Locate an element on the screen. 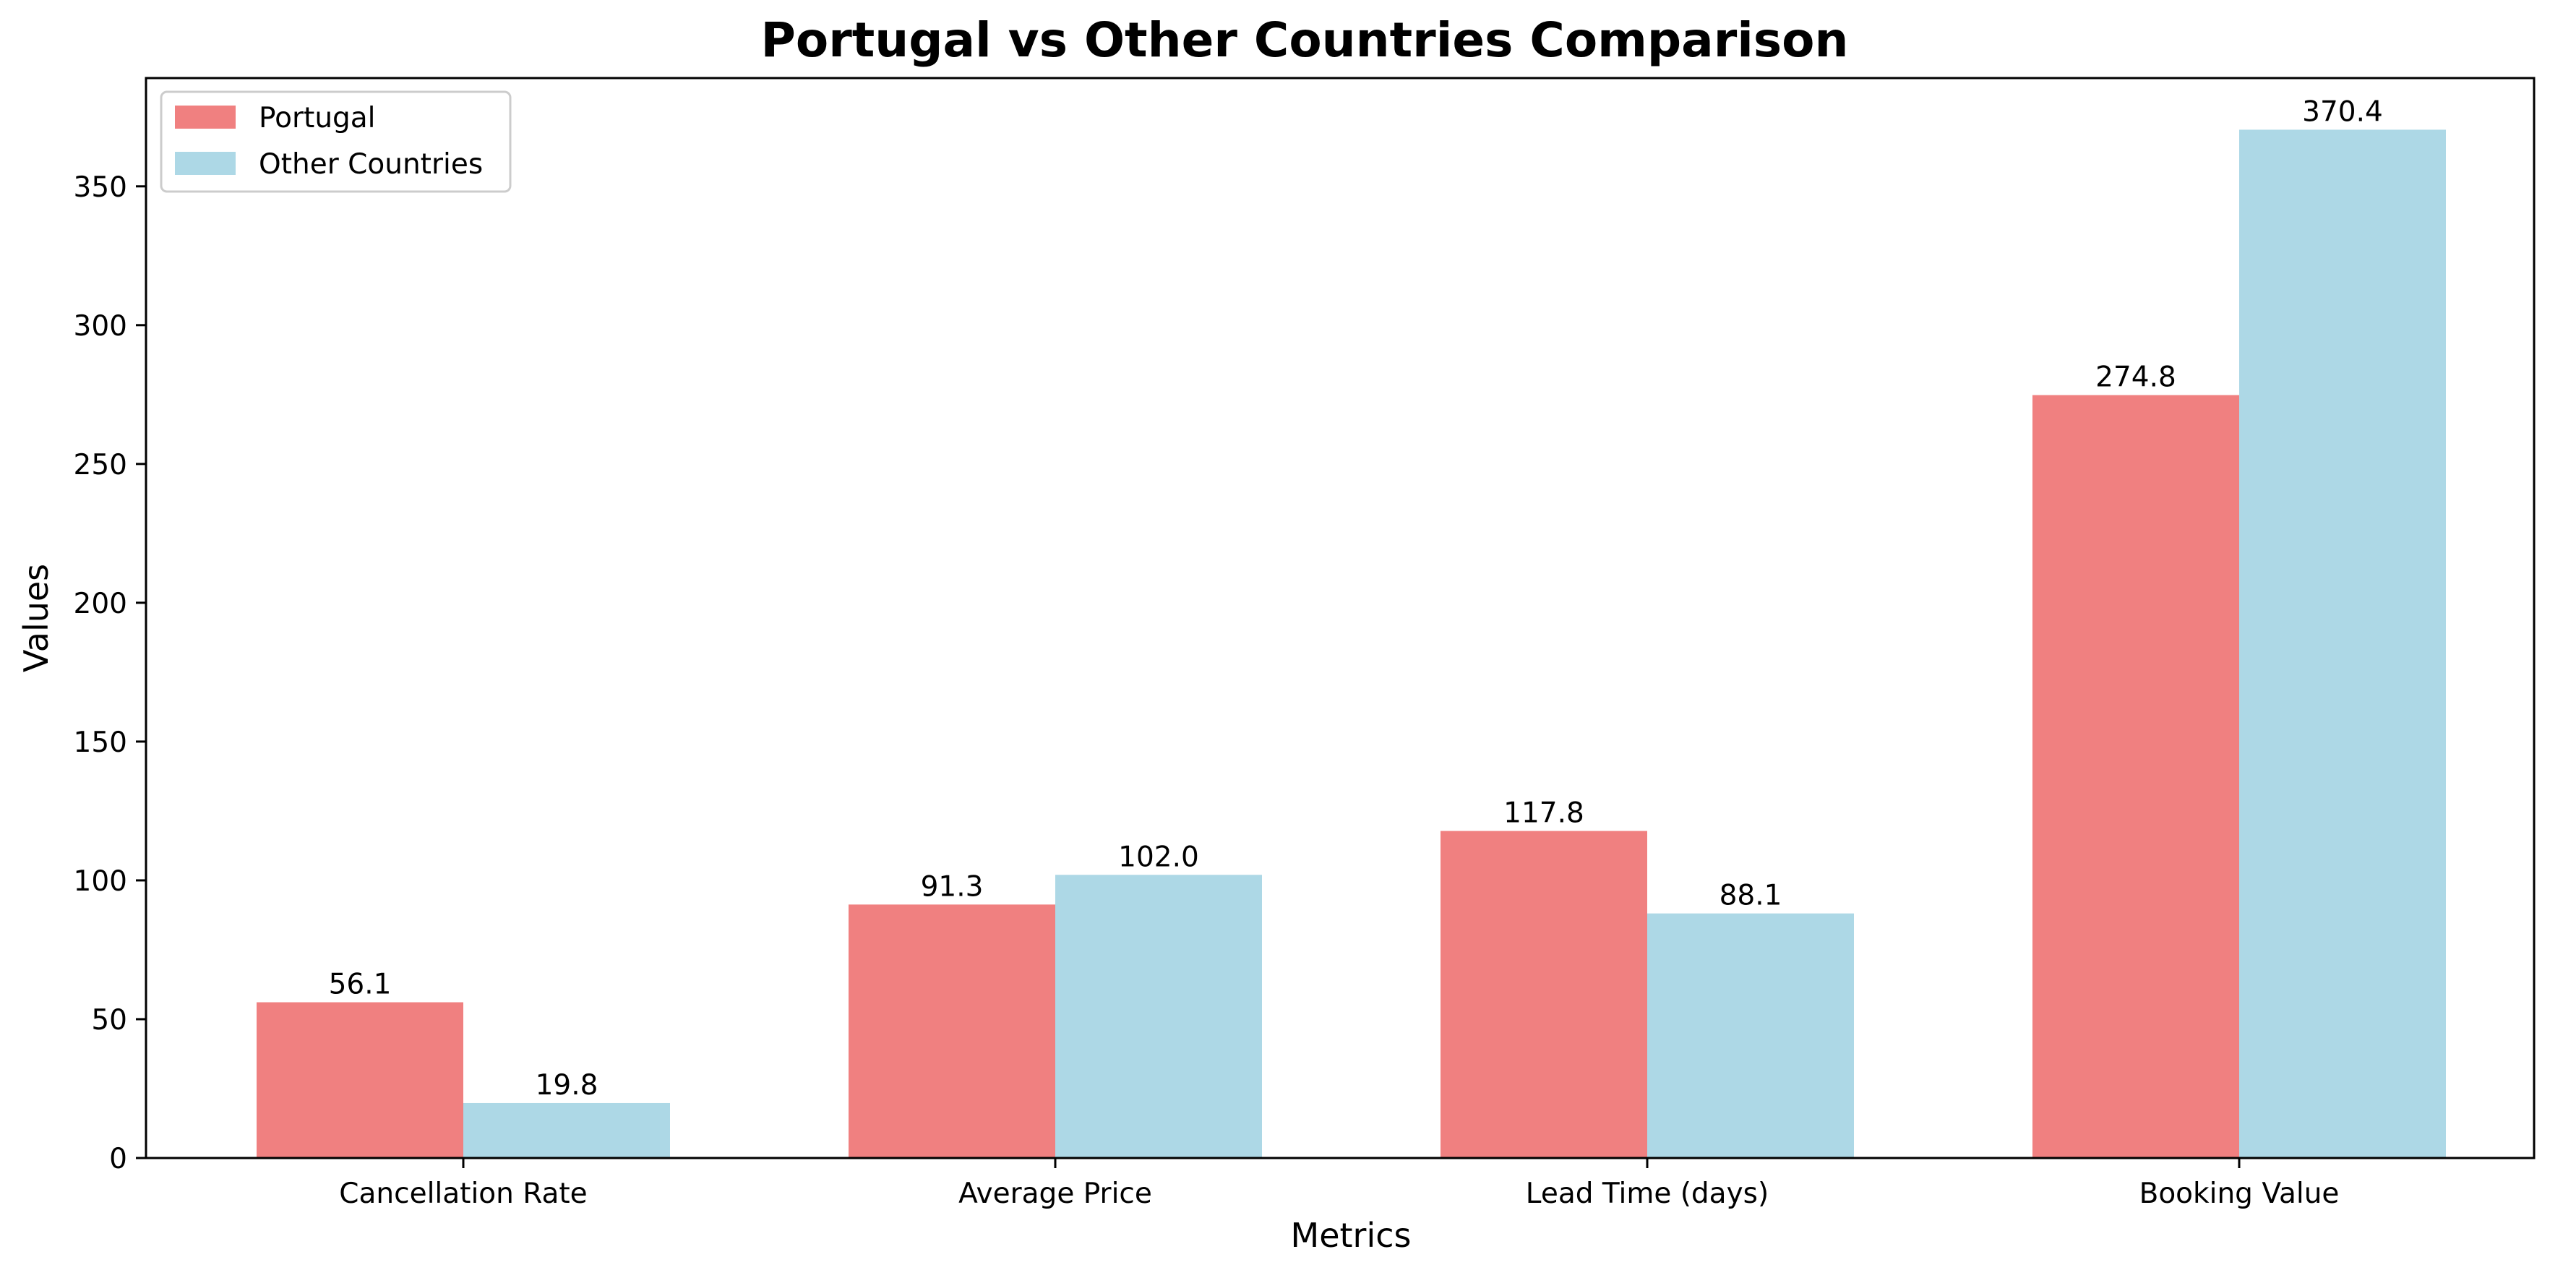 The width and height of the screenshot is (2576, 1278). y-tick-label: 350 is located at coordinates (101, 187).